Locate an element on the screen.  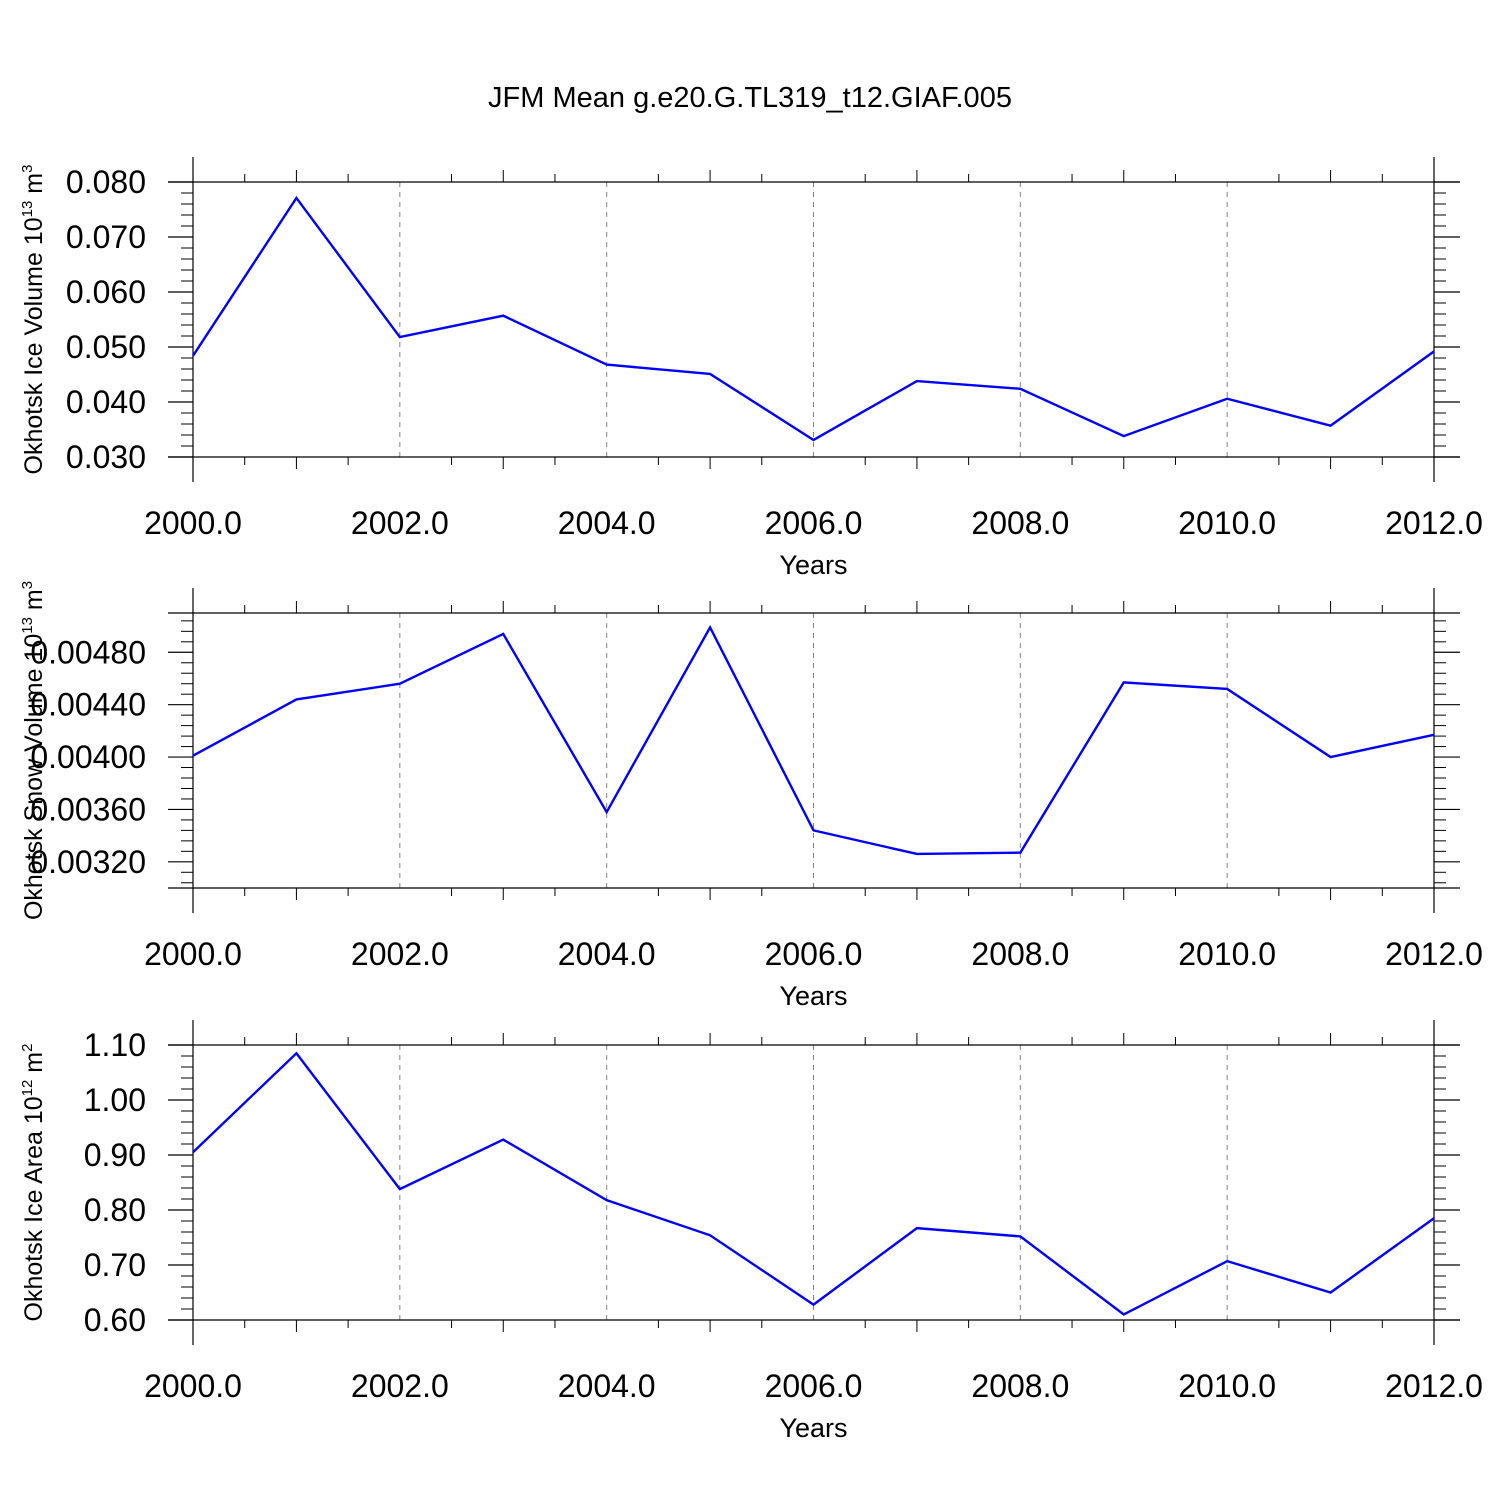
y-axis-title: Okhotsk Snow Volume 1013 m3 is located at coordinates (33, 750).